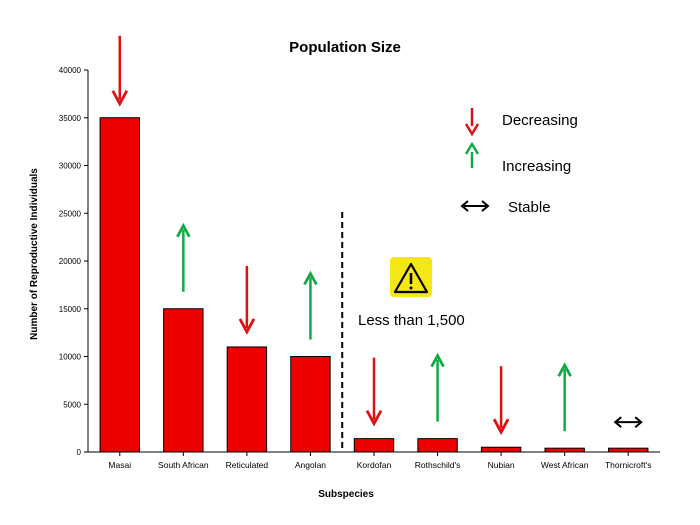  What do you see at coordinates (70, 118) in the screenshot?
I see `y-tick-label: 35000` at bounding box center [70, 118].